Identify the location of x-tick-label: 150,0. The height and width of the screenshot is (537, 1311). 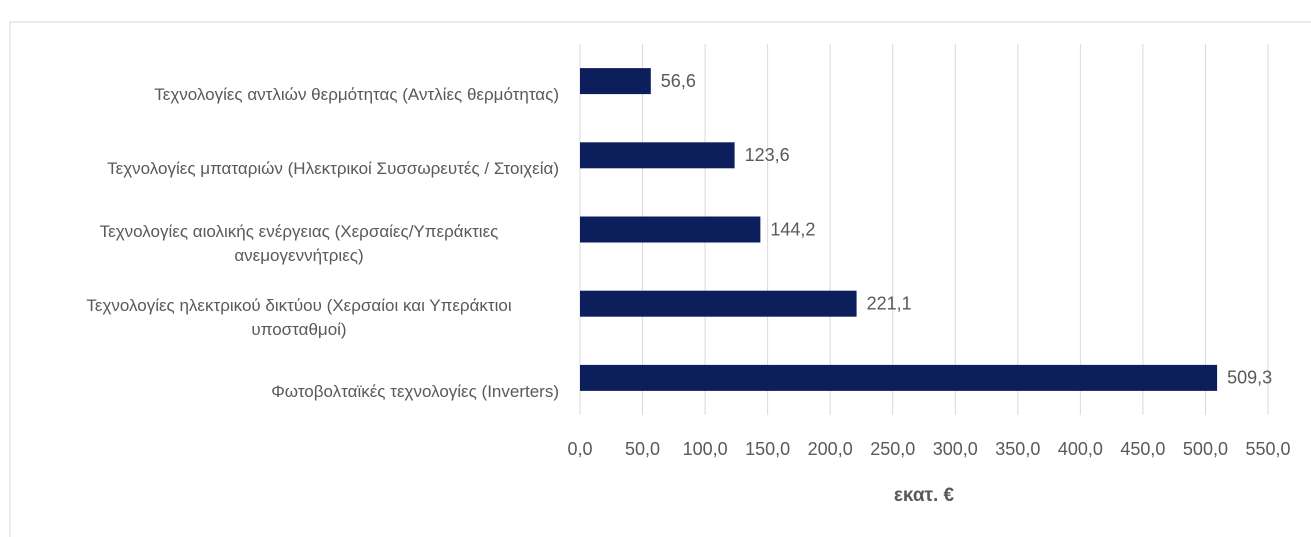
(767, 449).